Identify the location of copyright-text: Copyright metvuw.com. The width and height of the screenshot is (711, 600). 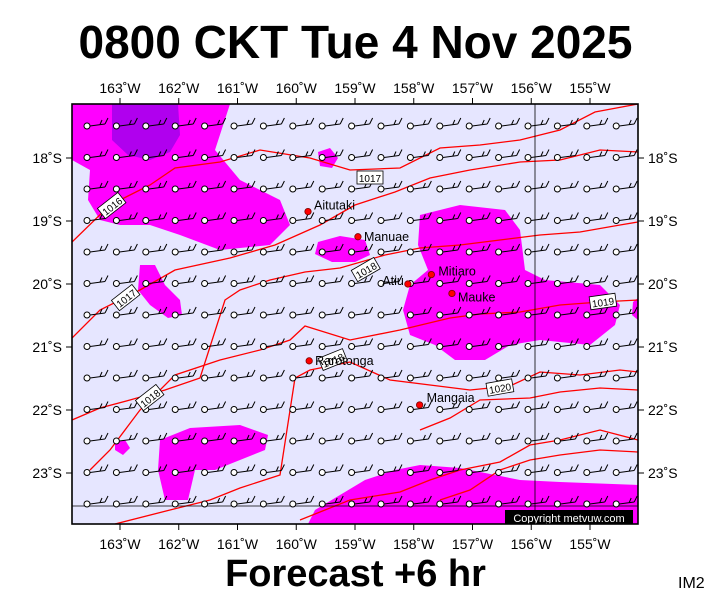
(568, 519).